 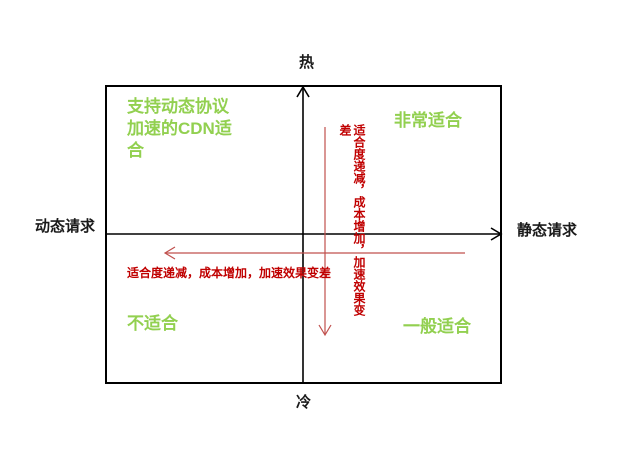 What do you see at coordinates (152, 323) in the screenshot?
I see `quadrant-bottom-left-text: 不适合` at bounding box center [152, 323].